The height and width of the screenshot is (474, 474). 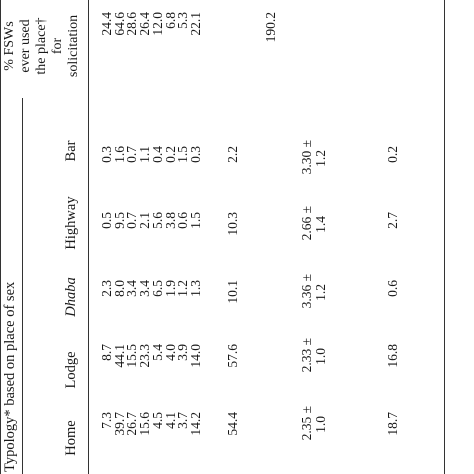 What do you see at coordinates (270, 27) in the screenshot?
I see `pct-total-value: 190.2` at bounding box center [270, 27].